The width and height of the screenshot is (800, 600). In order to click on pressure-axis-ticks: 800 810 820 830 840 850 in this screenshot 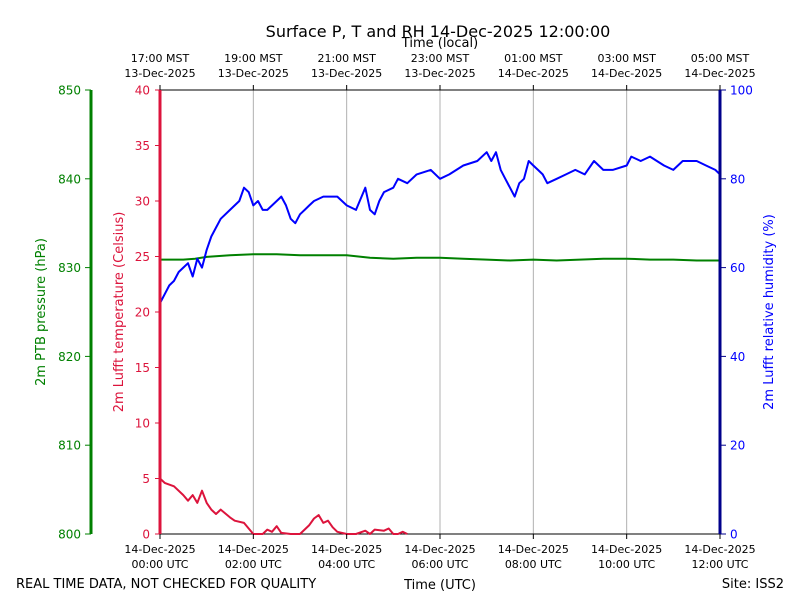, I will do `click(74, 313)`.